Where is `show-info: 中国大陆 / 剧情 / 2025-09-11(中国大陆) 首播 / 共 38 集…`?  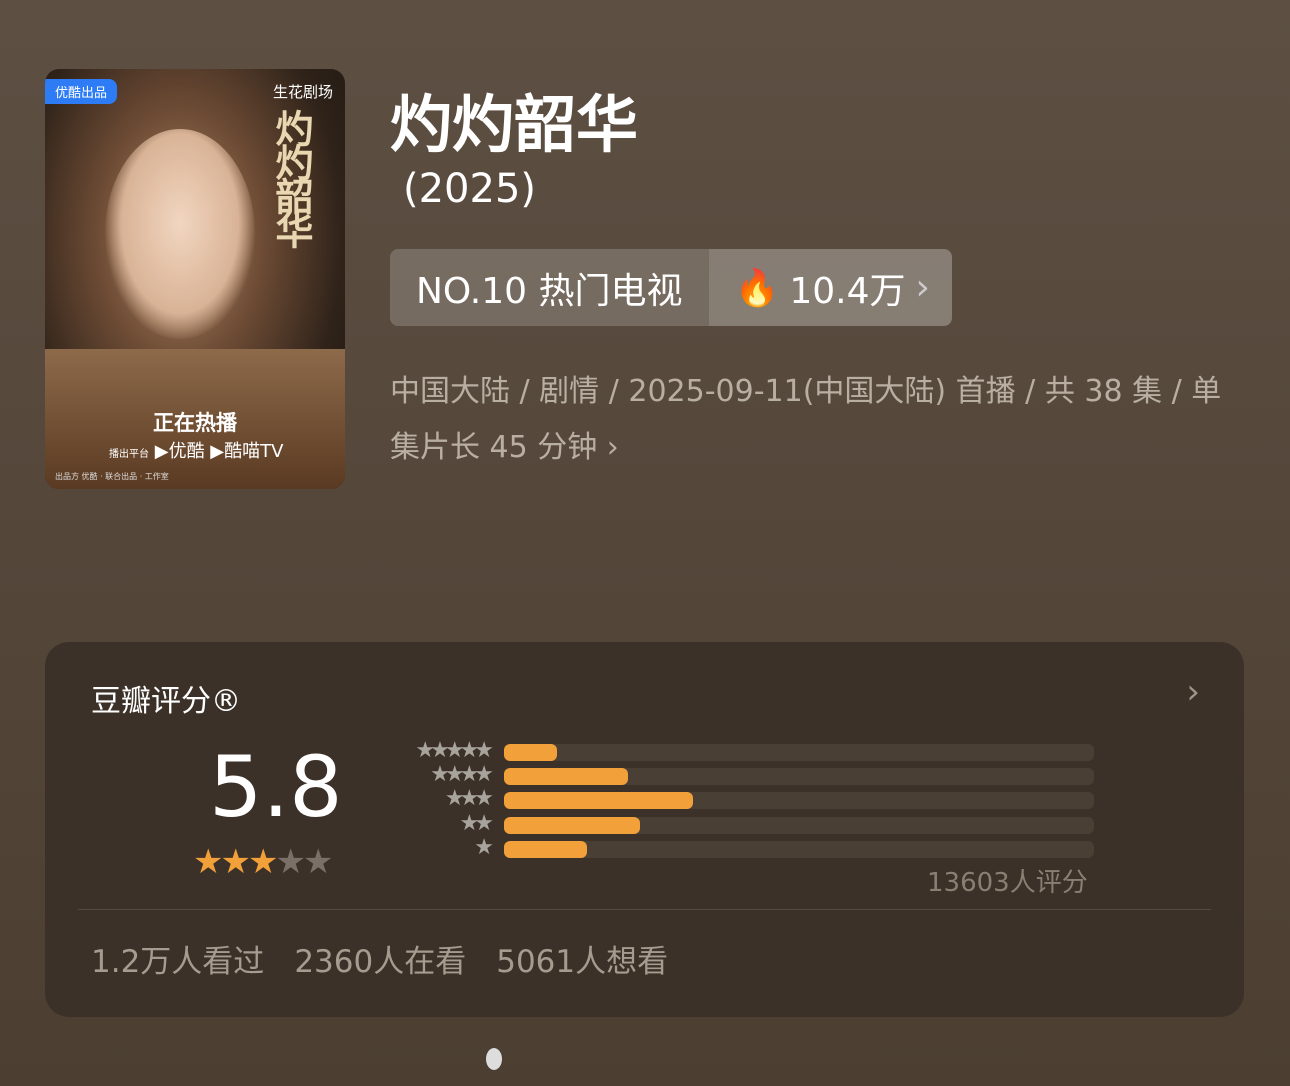 show-info: 中国大陆 / 剧情 / 2025-09-11(中国大陆) 首播 / 共 38 集… is located at coordinates (806, 419).